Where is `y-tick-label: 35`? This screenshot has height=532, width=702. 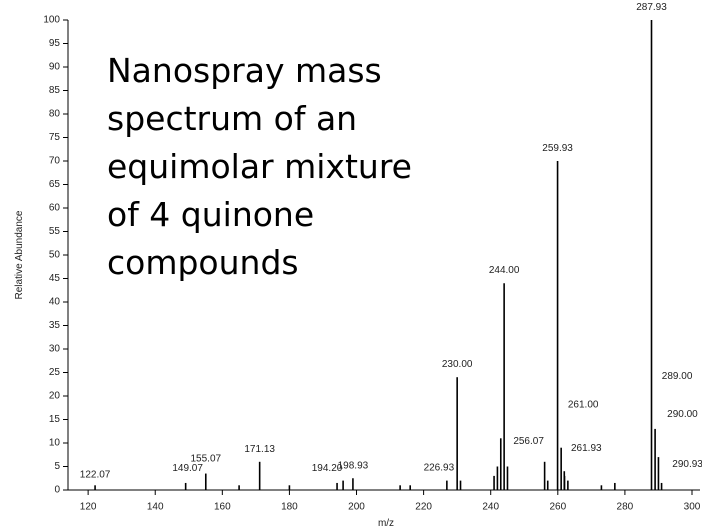
y-tick-label: 35 is located at coordinates (55, 325).